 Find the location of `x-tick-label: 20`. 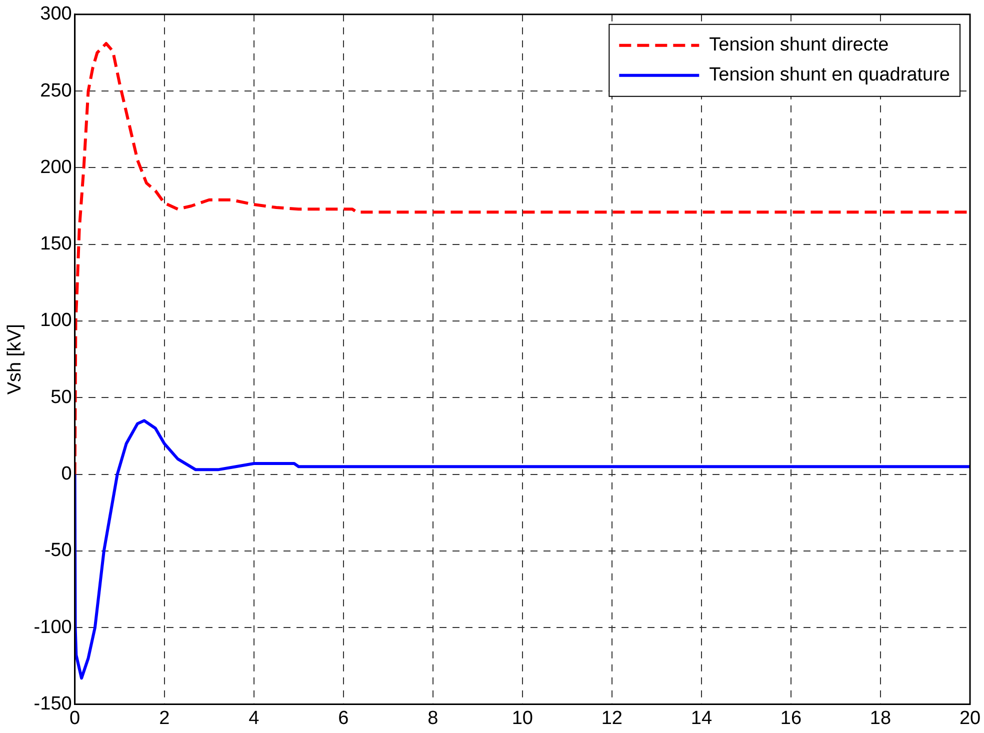

x-tick-label: 20 is located at coordinates (970, 718).